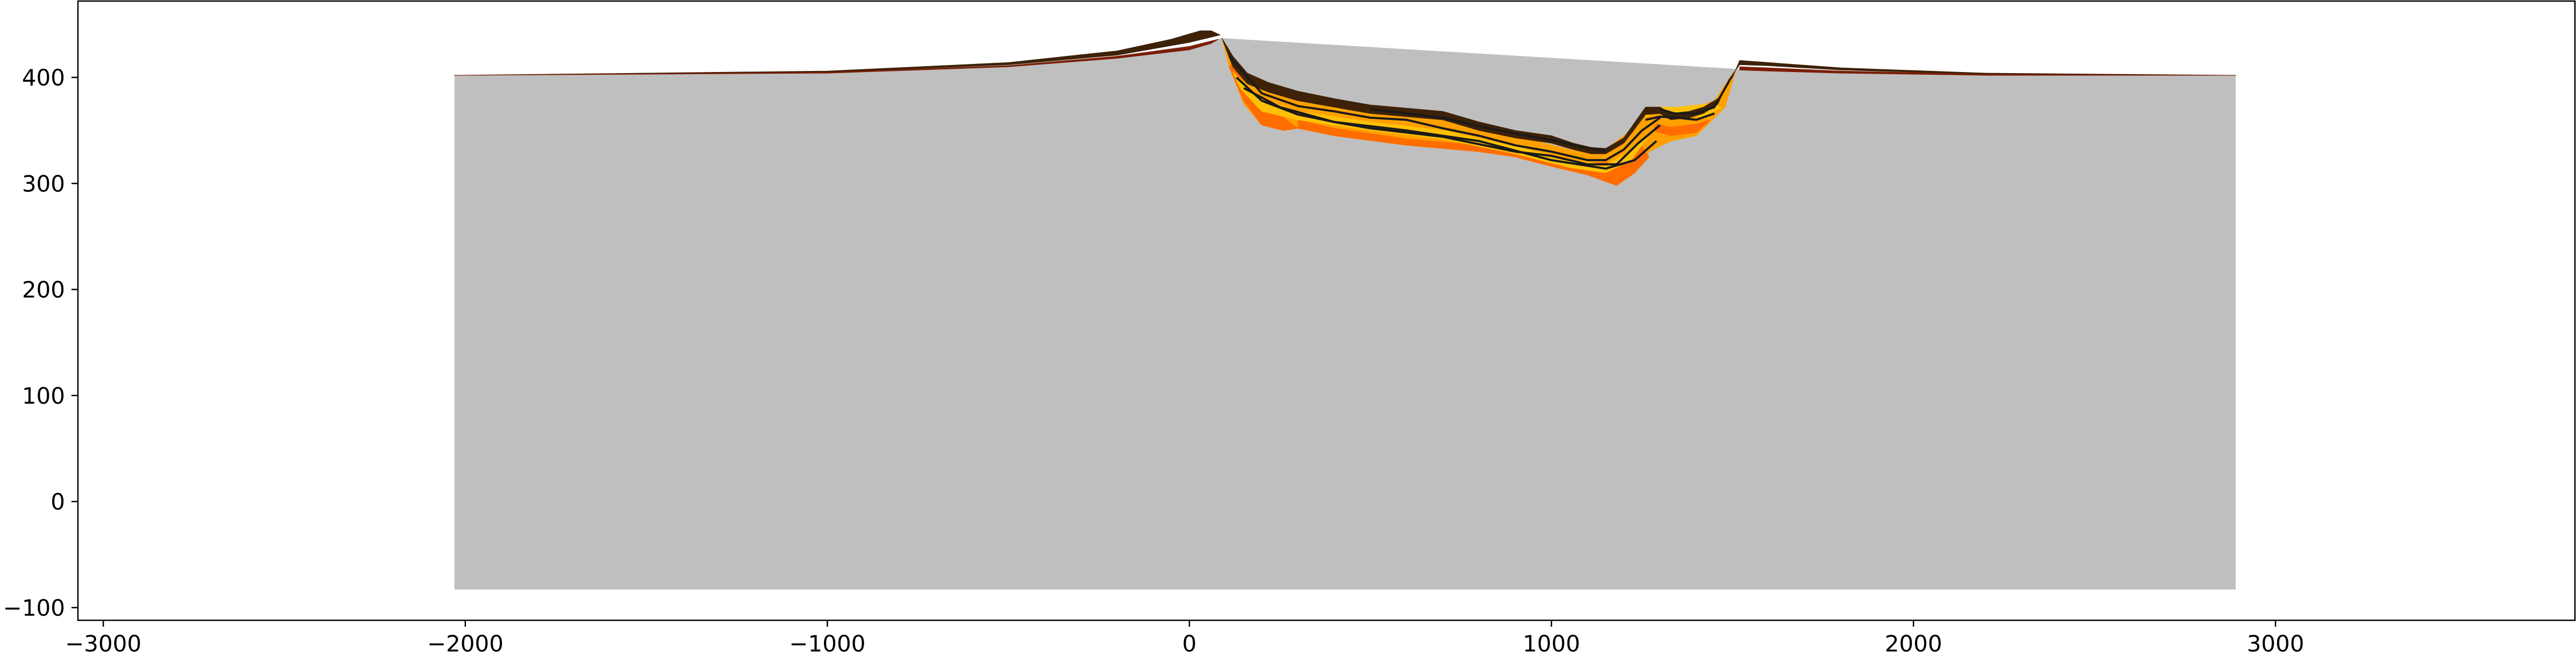 The width and height of the screenshot is (2576, 659). What do you see at coordinates (1189, 644) in the screenshot?
I see `x-tick-label: 0` at bounding box center [1189, 644].